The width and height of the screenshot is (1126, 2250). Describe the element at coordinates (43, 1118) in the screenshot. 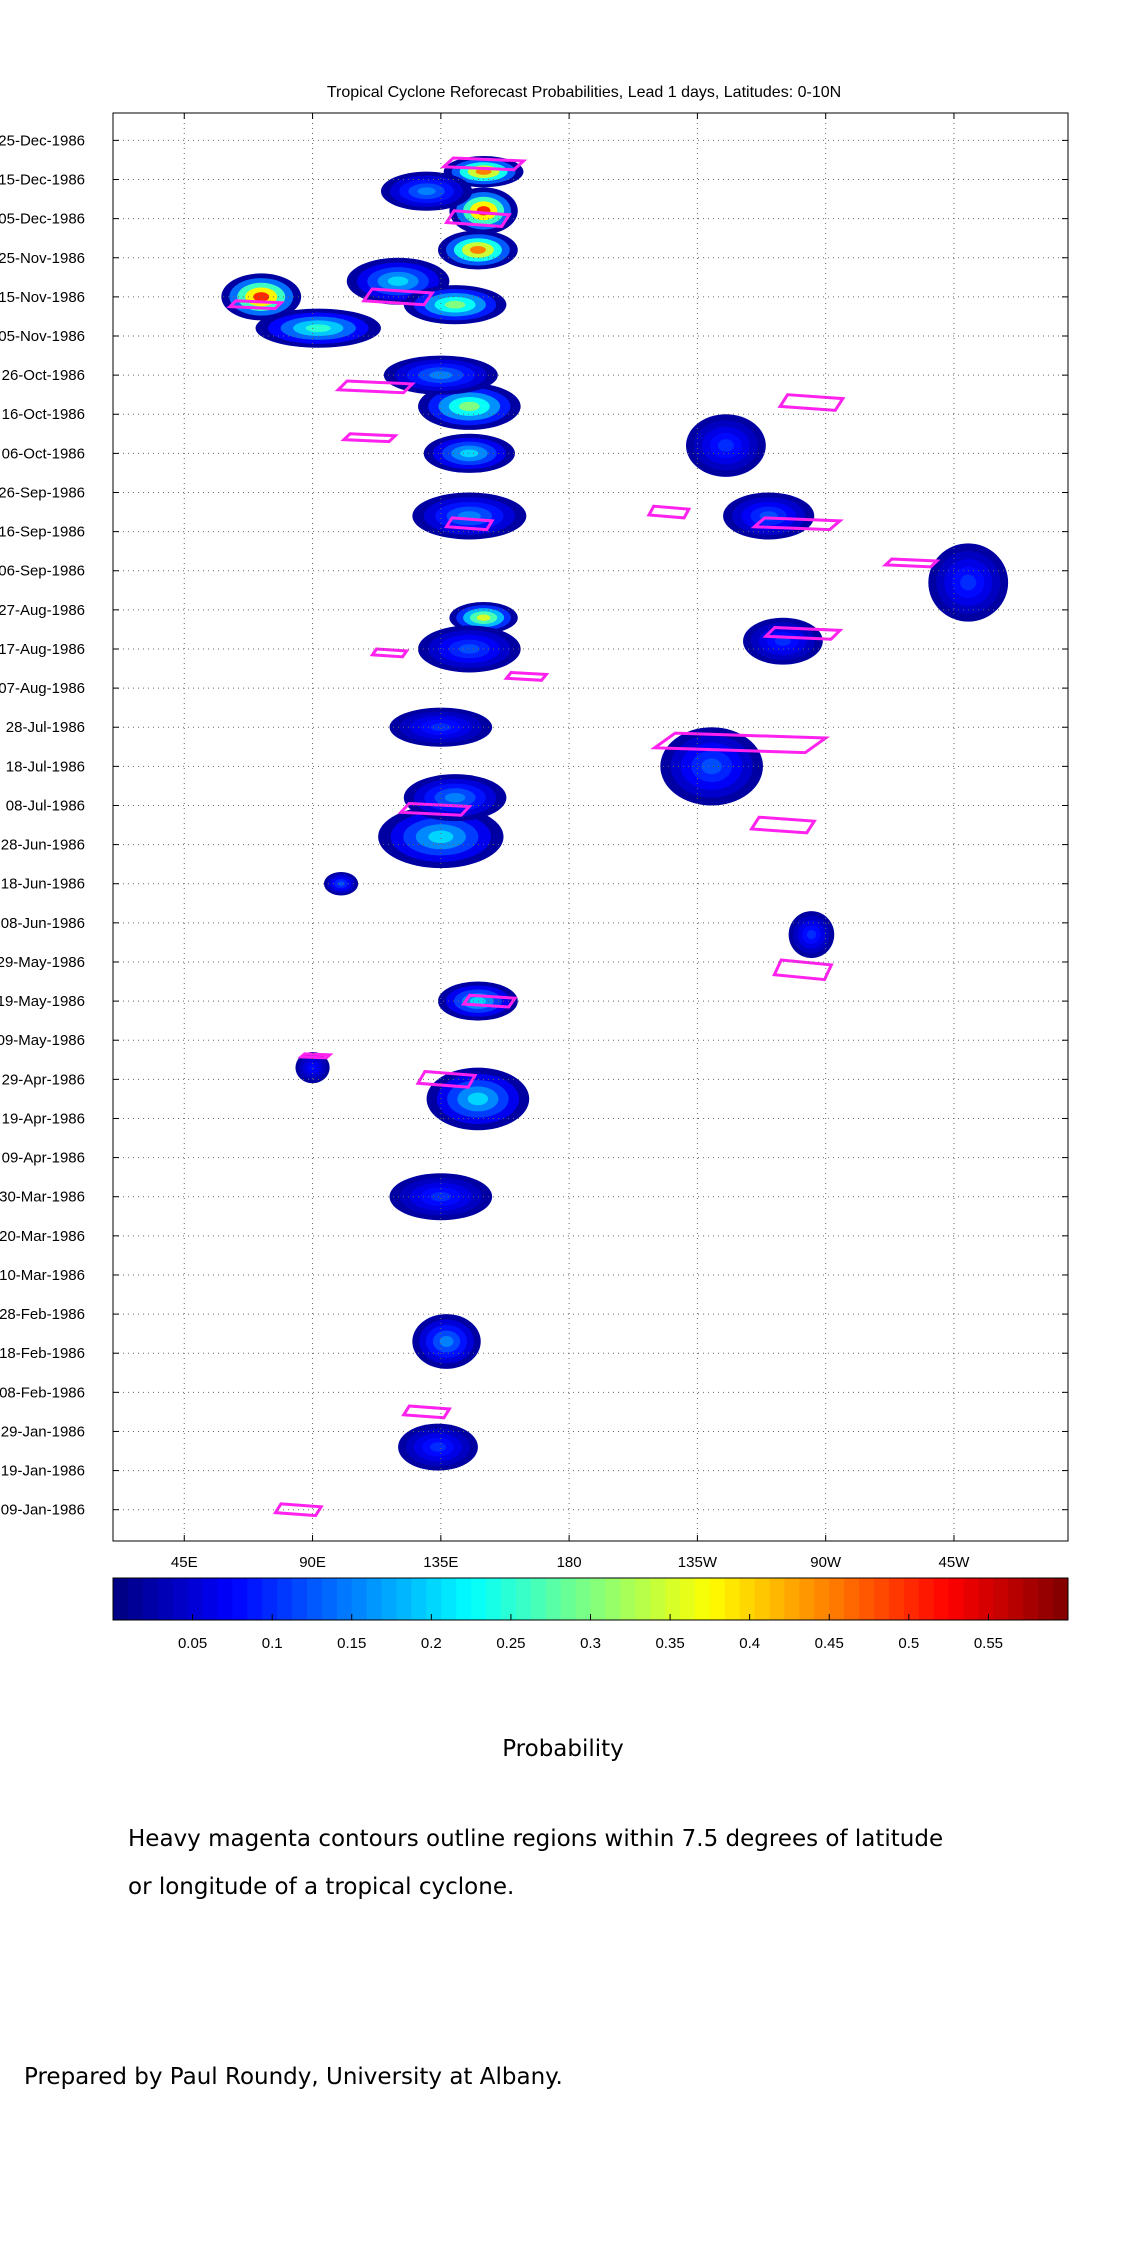

I see `y-tick-label: 19-Apr-1986` at that location.